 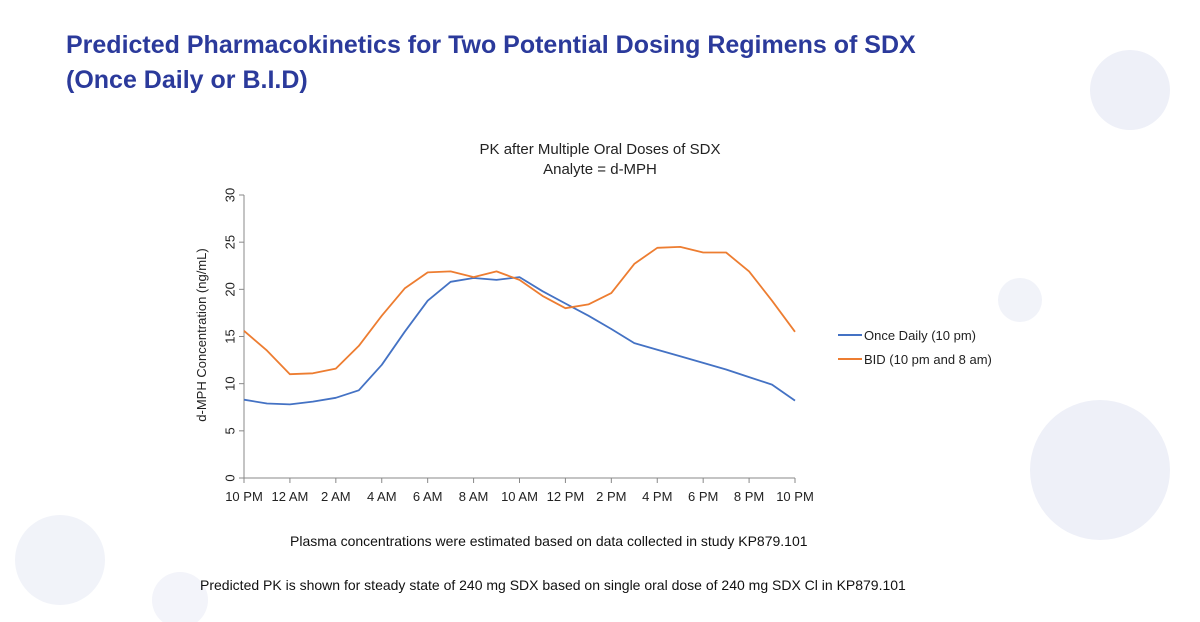 What do you see at coordinates (519, 311) in the screenshot?
I see `series-line-bid` at bounding box center [519, 311].